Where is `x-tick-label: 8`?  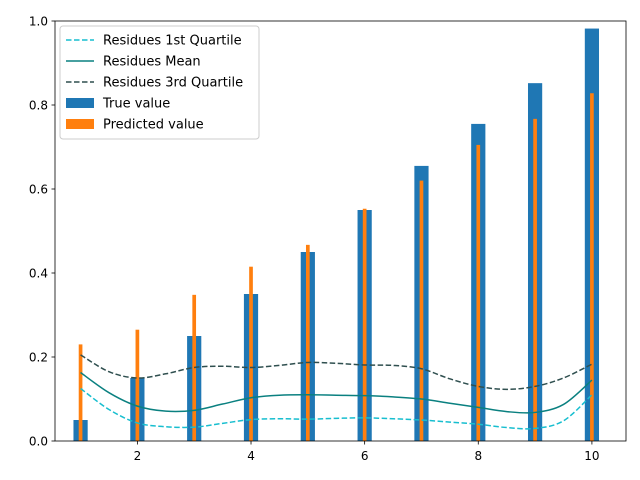 x-tick-label: 8 is located at coordinates (478, 456).